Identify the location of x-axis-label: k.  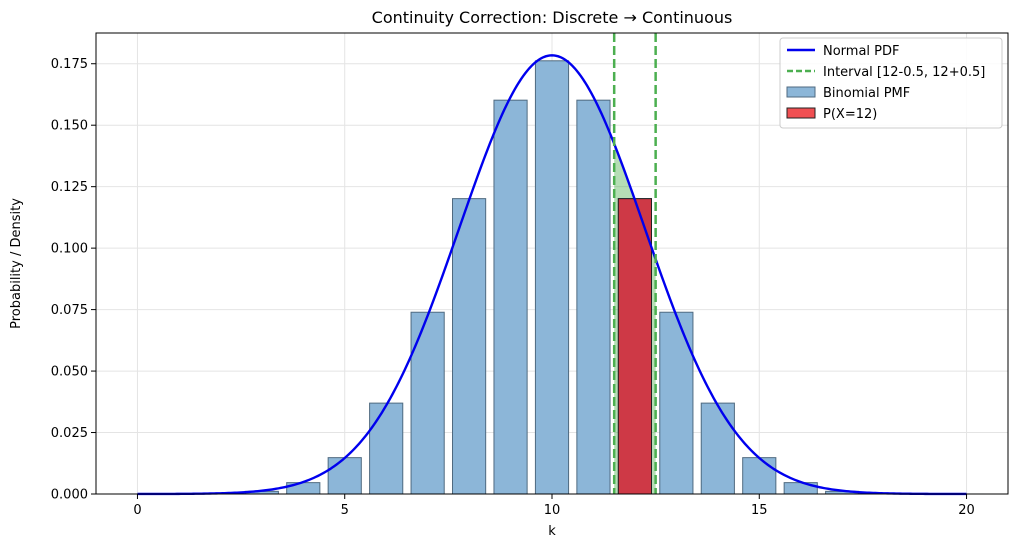
(552, 531).